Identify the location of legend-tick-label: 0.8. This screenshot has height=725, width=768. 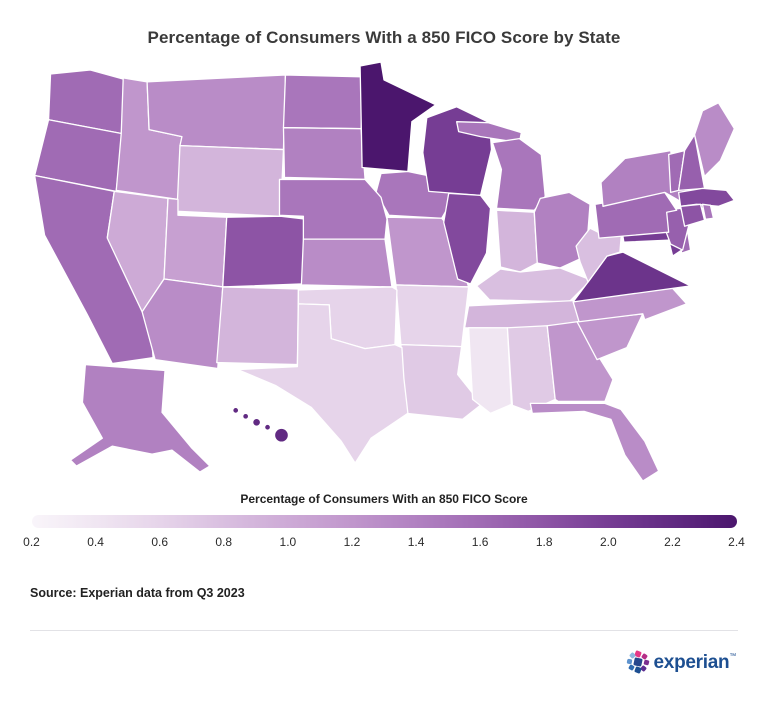
(224, 542).